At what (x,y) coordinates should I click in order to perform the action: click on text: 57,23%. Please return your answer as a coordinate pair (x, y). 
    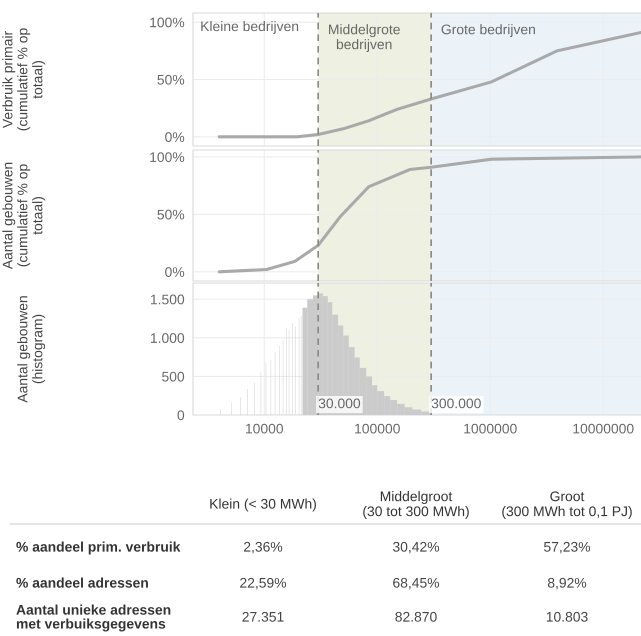
    Looking at the image, I should click on (567, 548).